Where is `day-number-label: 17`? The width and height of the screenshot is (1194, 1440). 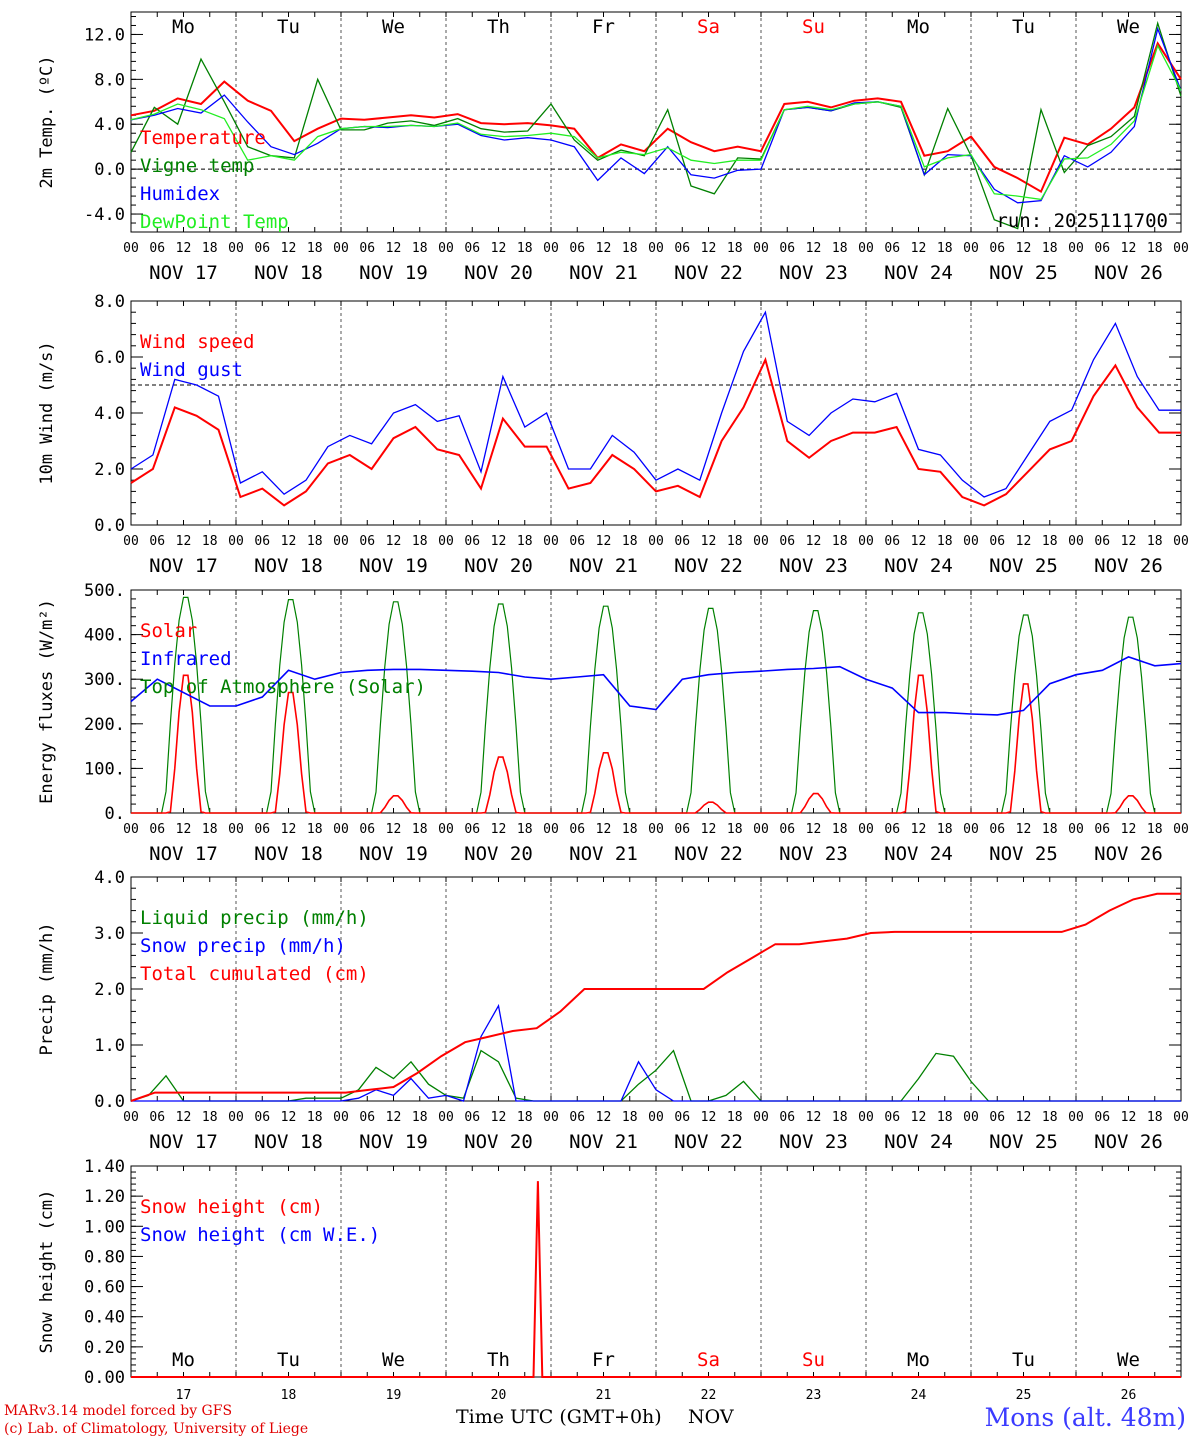
day-number-label: 17 is located at coordinates (184, 1395).